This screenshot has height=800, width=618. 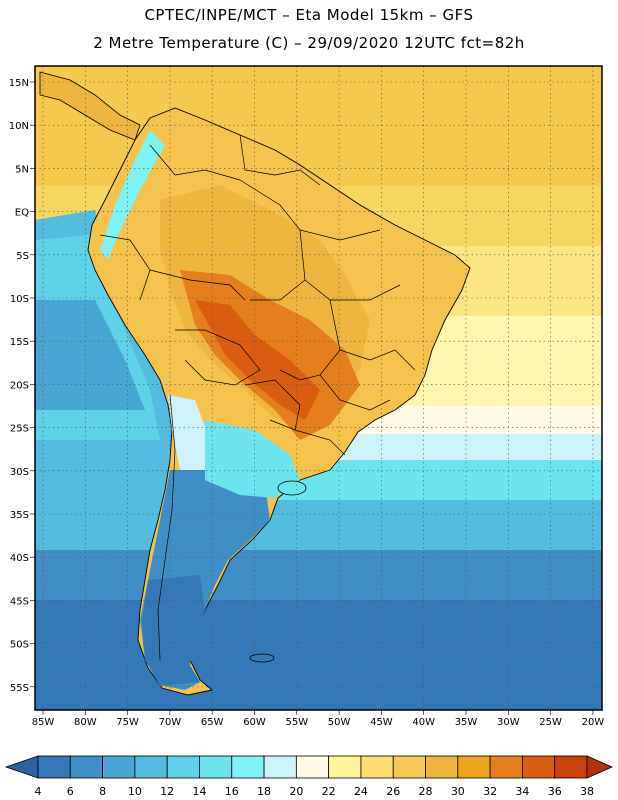 What do you see at coordinates (522, 791) in the screenshot?
I see `colorbar-label: 34` at bounding box center [522, 791].